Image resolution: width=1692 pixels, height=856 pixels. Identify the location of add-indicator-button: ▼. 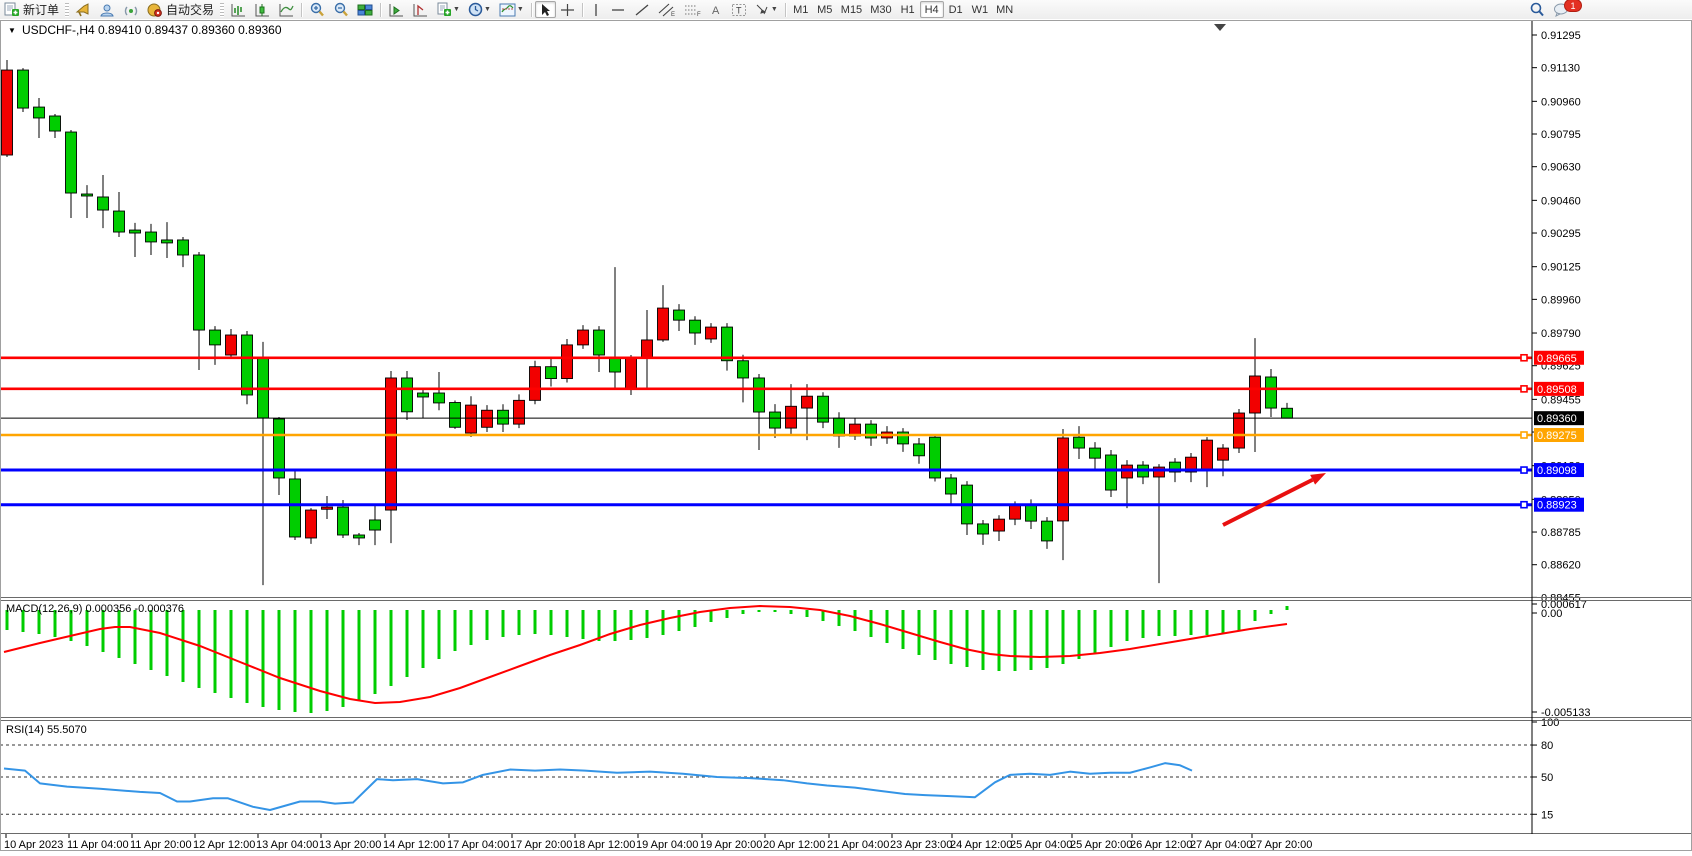
(448, 9).